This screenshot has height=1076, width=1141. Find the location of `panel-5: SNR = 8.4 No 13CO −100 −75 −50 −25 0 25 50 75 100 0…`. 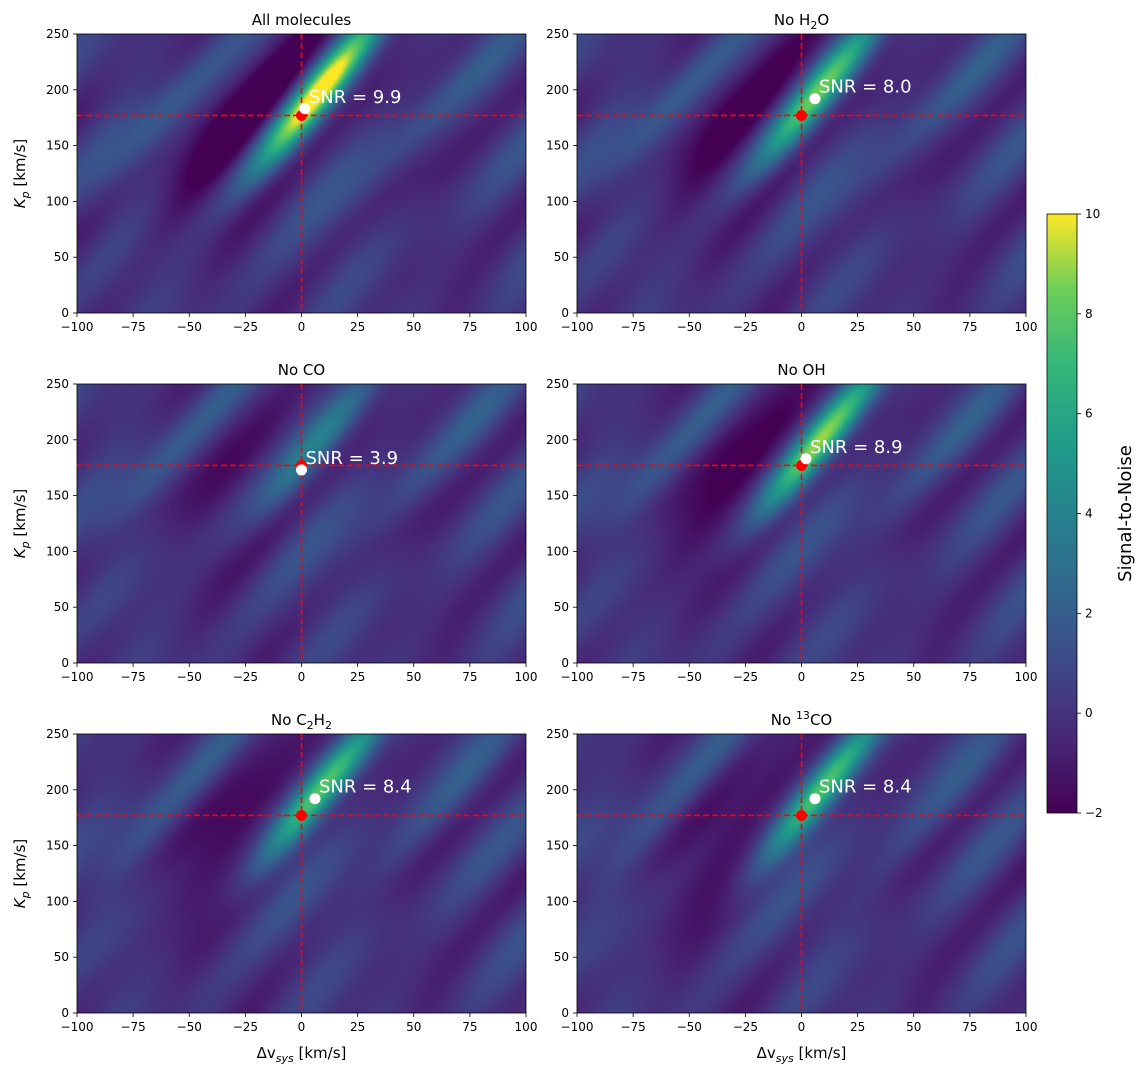

panel-5: SNR = 8.4 No 13CO −100 −75 −50 −25 0 25 50 75 100 0… is located at coordinates (791, 887).